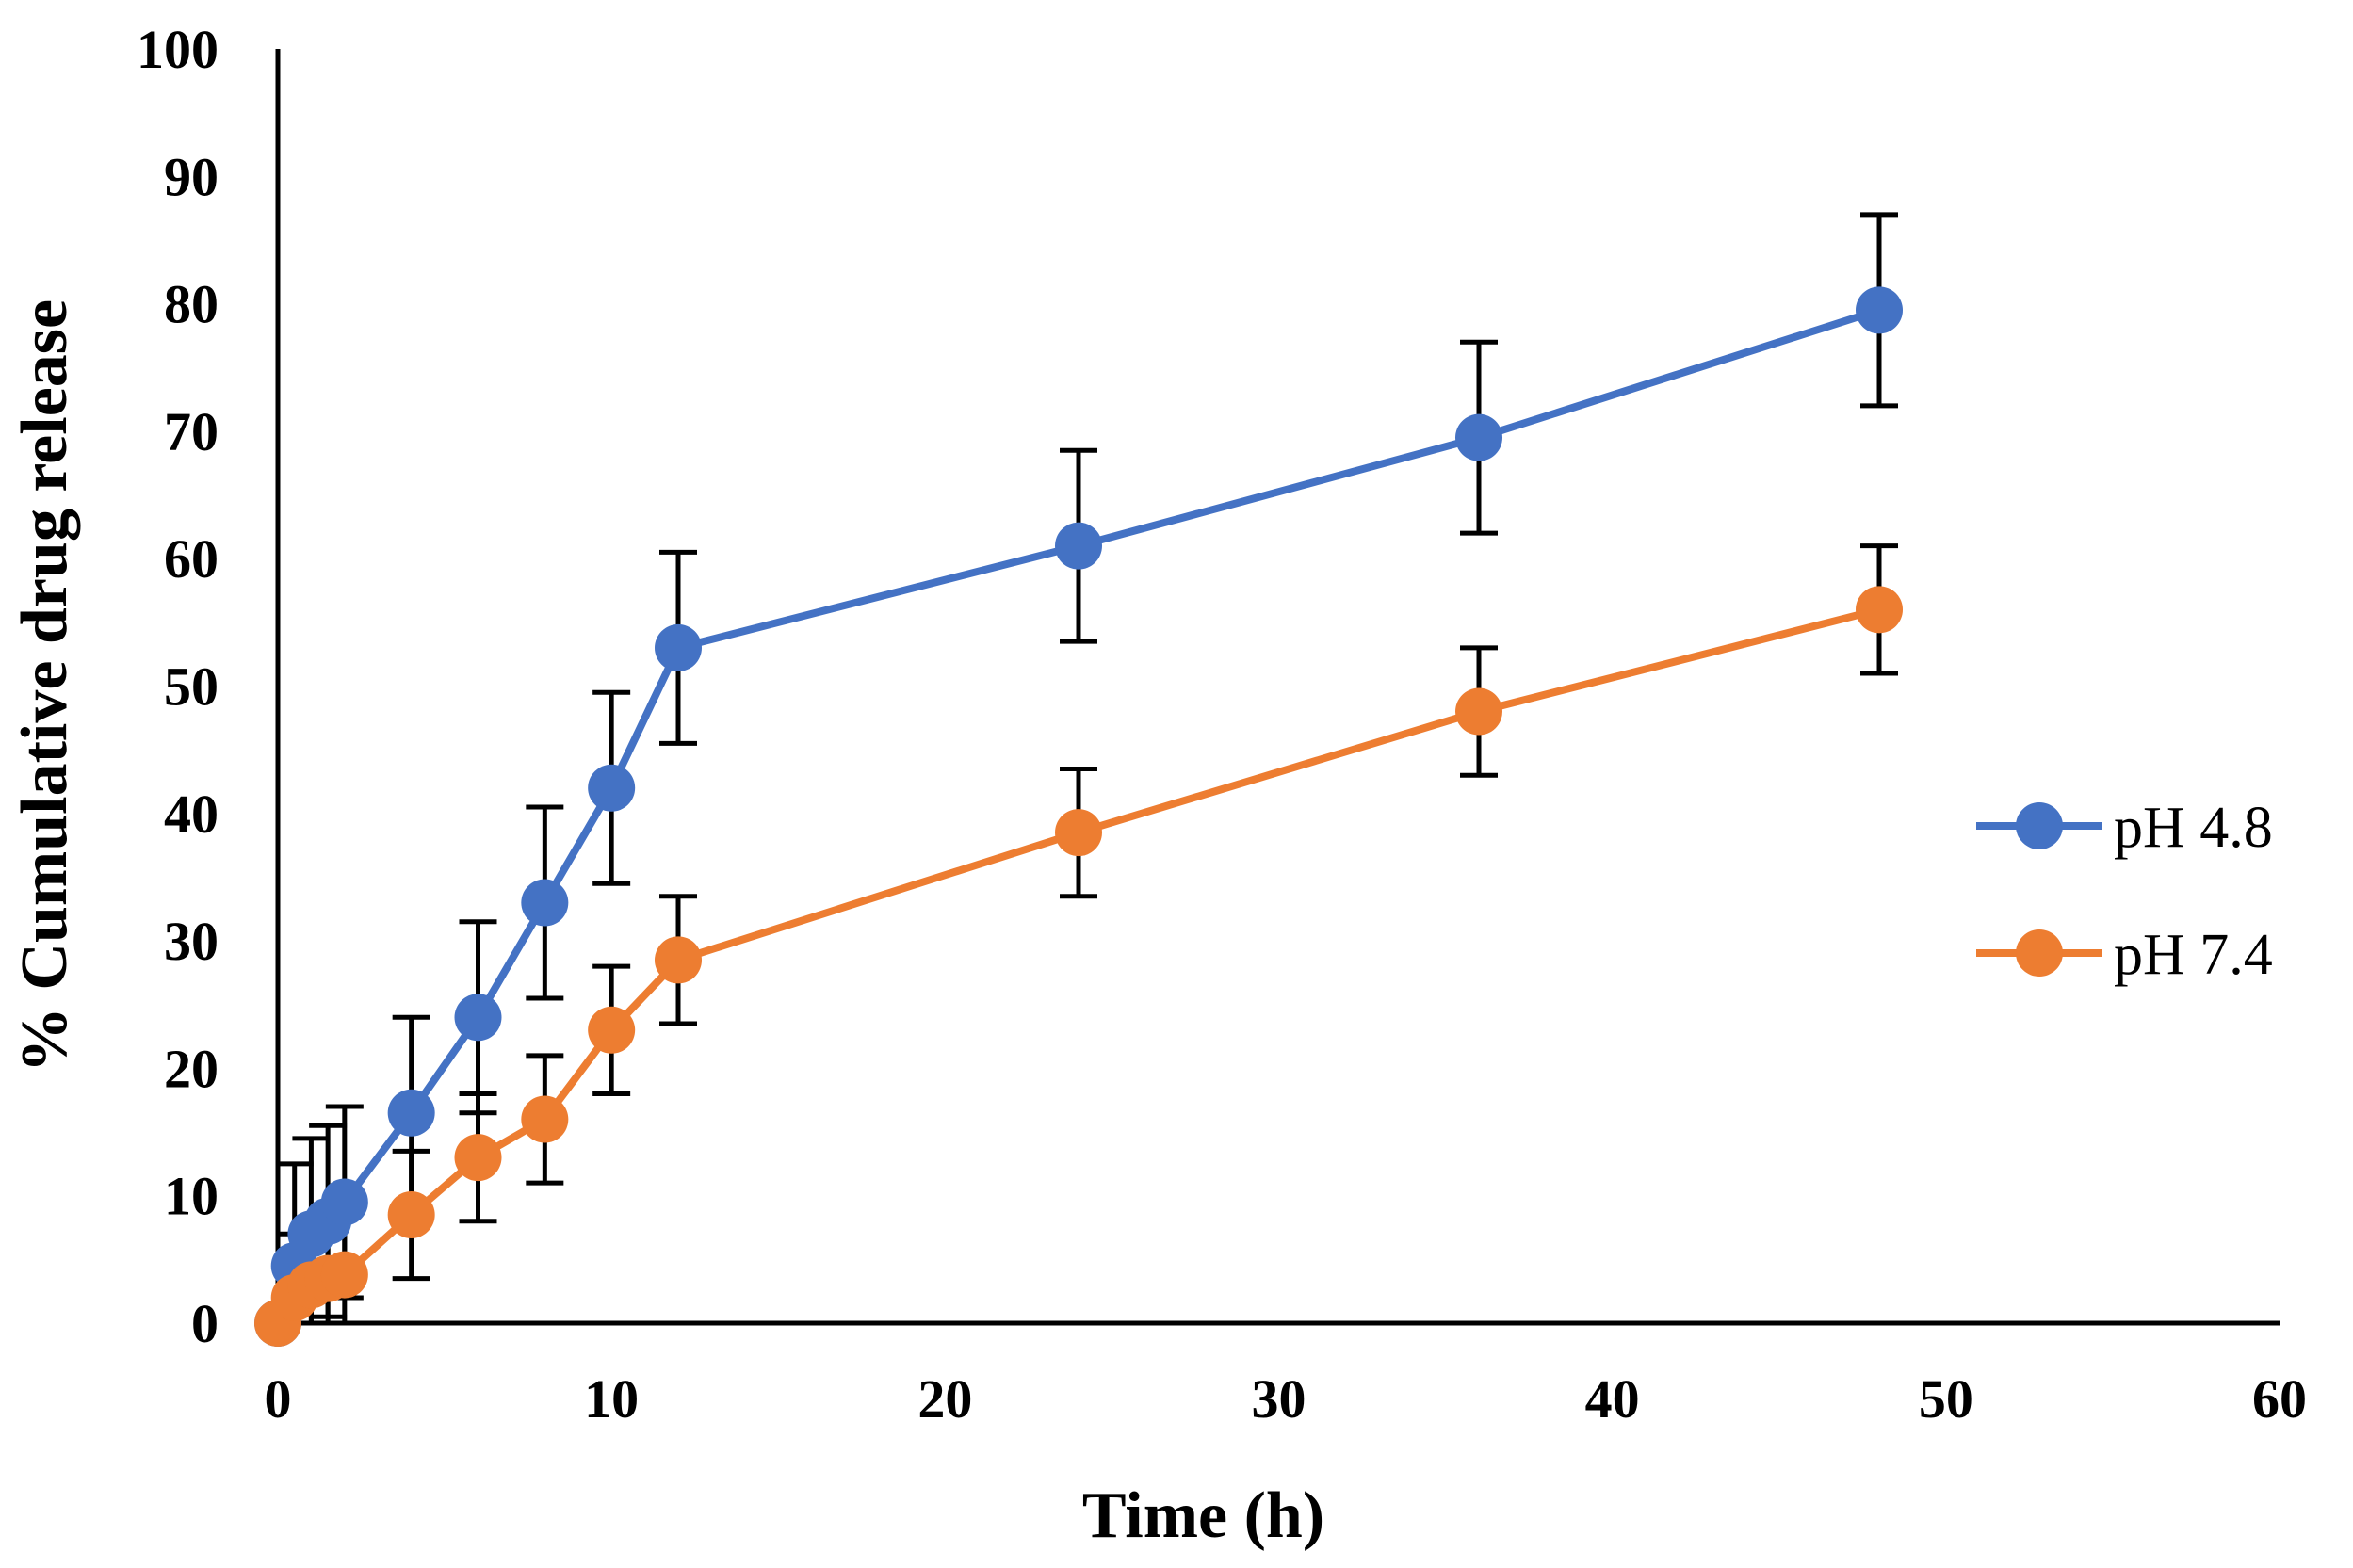  I want to click on y-tick-label: 0, so click(205, 1323).